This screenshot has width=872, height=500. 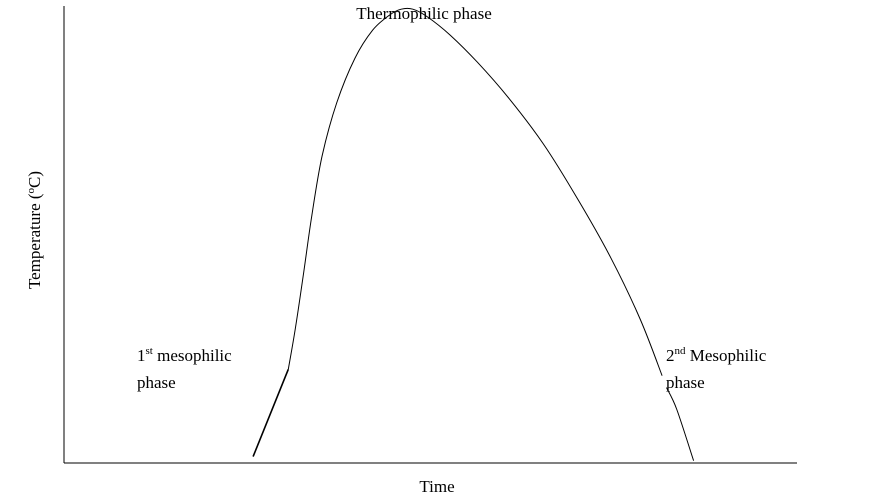 What do you see at coordinates (192, 355) in the screenshot?
I see `phase-label-rest: mesophilic` at bounding box center [192, 355].